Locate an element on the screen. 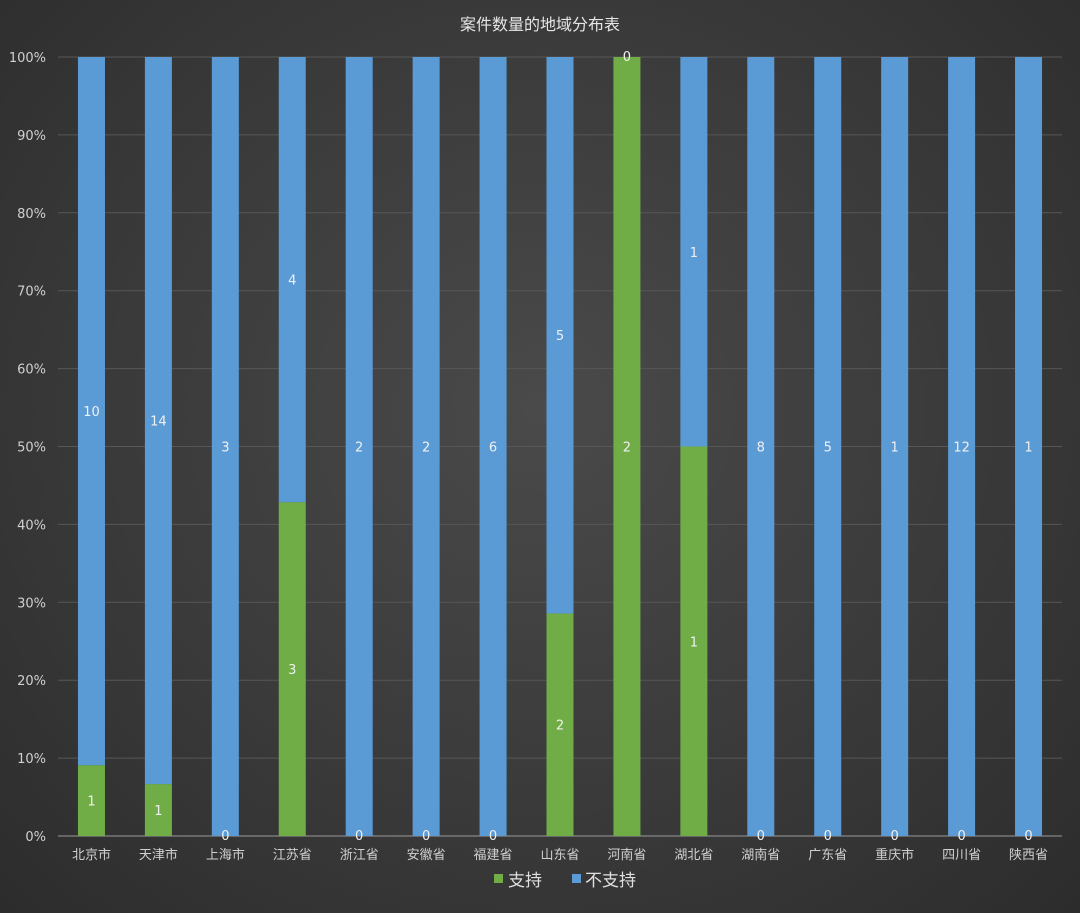 This screenshot has width=1080, height=913. y-tick-label: 80% is located at coordinates (31, 214).